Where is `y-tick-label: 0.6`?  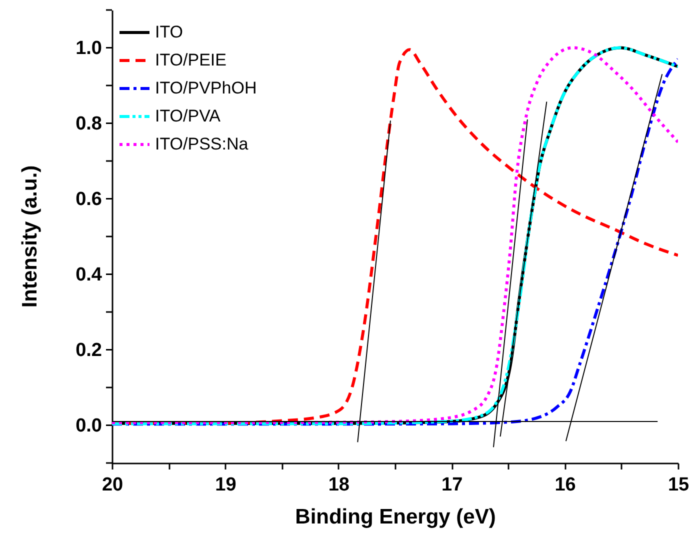 y-tick-label: 0.6 is located at coordinates (89, 199).